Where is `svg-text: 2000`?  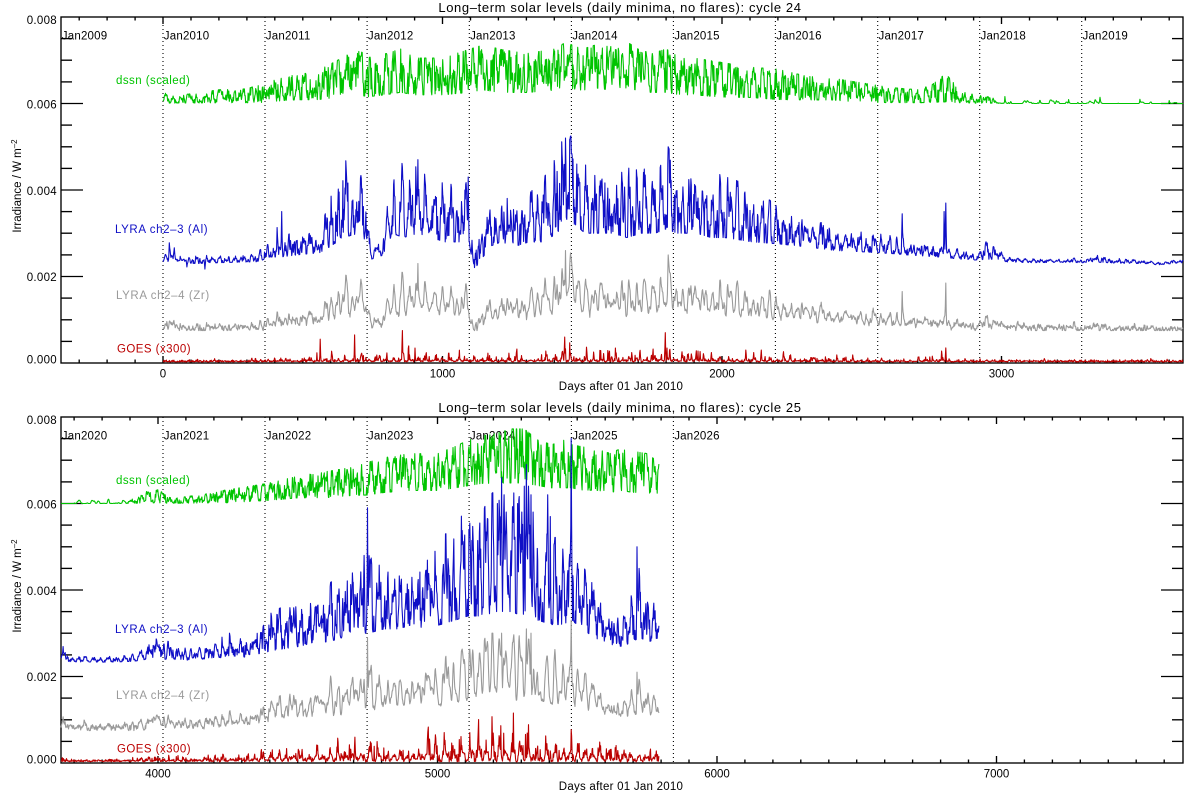 svg-text: 2000 is located at coordinates (722, 375).